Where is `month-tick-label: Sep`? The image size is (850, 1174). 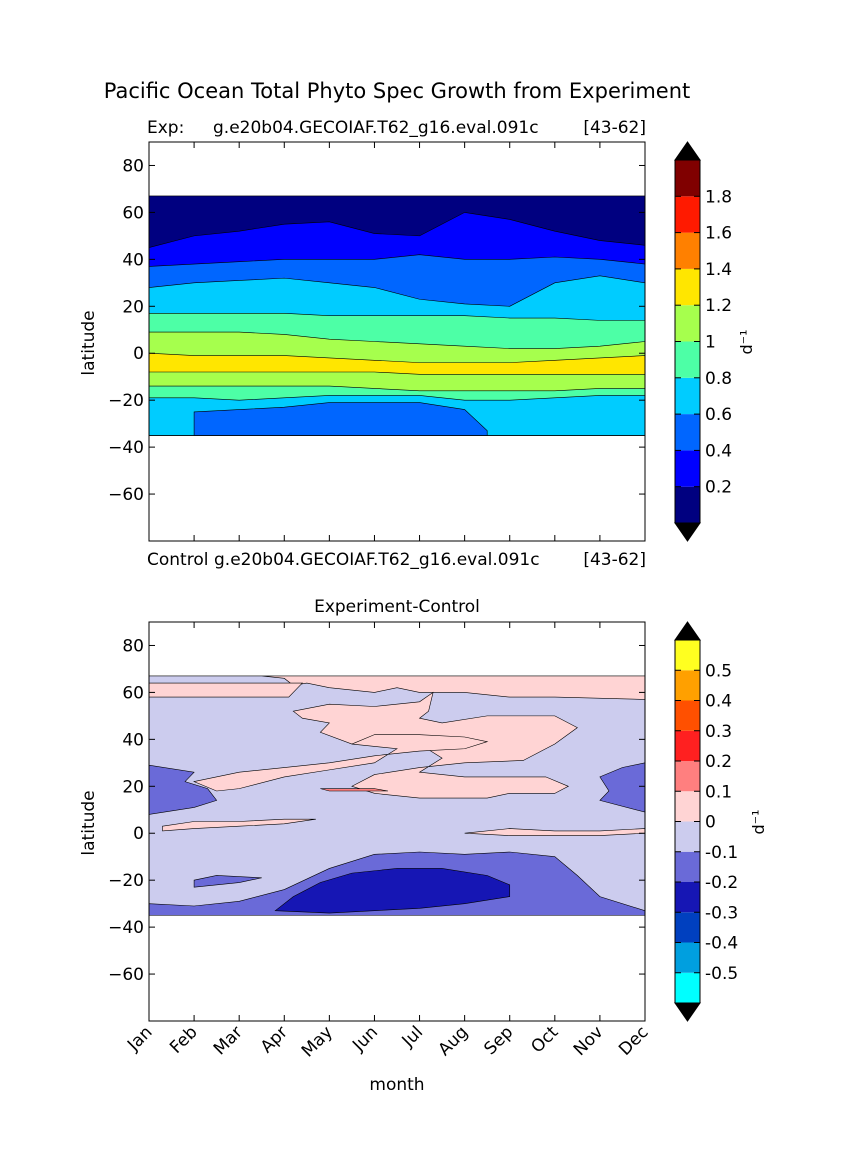 month-tick-label: Sep is located at coordinates (498, 1040).